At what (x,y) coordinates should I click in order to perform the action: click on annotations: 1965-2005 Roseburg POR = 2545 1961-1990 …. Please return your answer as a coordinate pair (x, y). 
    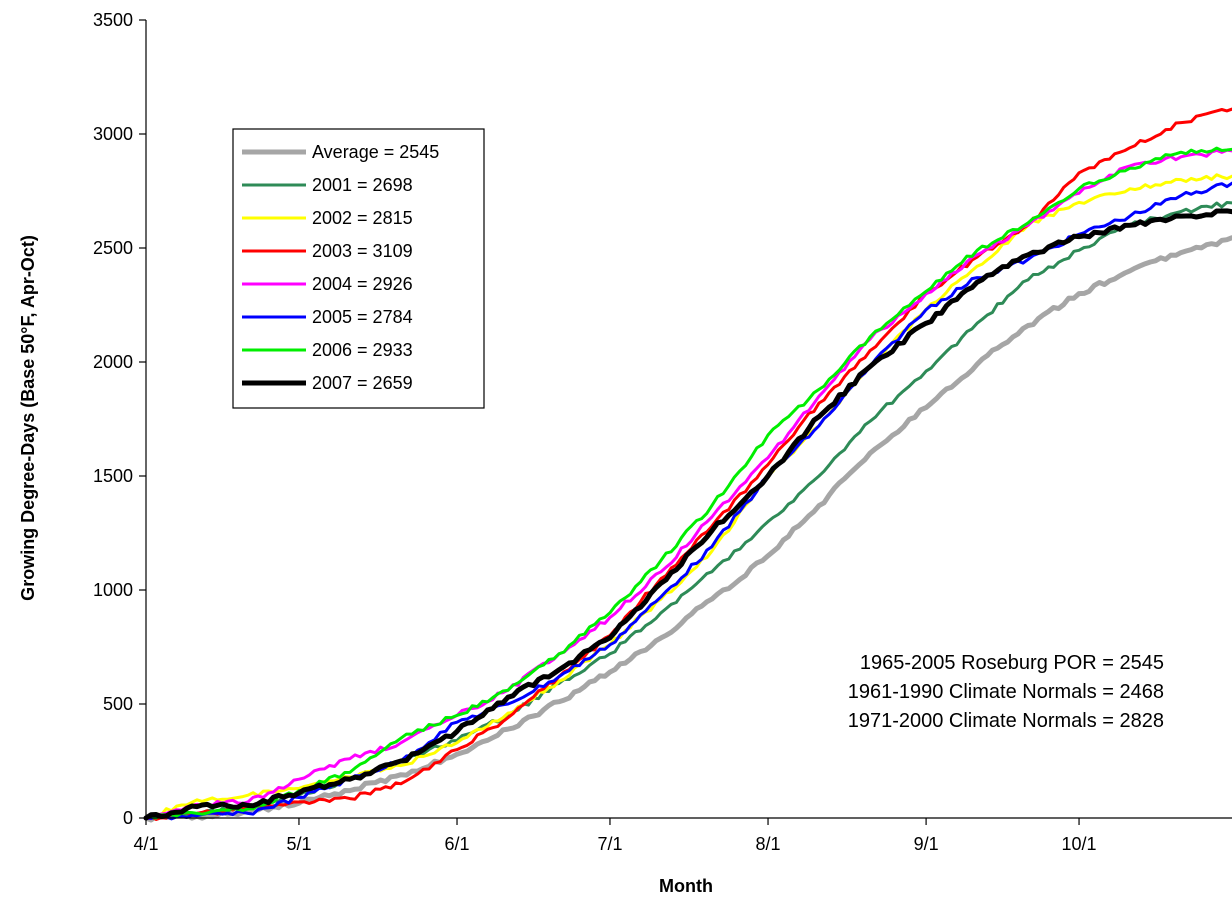
    Looking at the image, I should click on (1006, 692).